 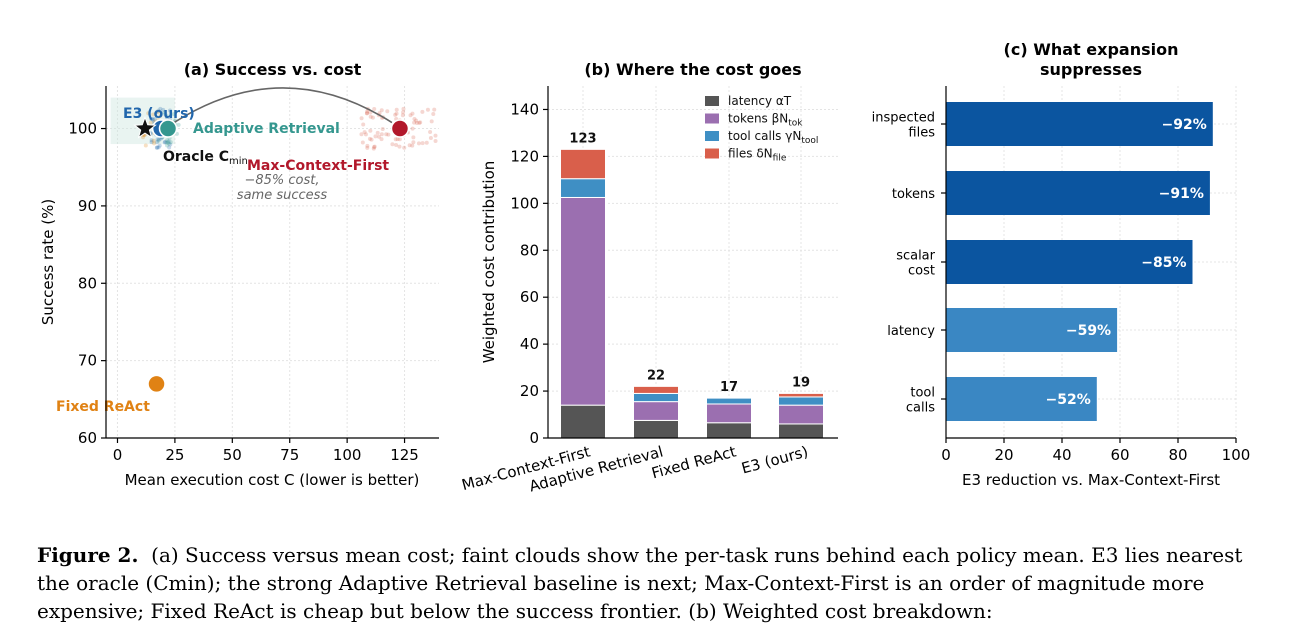 I want to click on caption-label: Figure 2., so click(x=88, y=555).